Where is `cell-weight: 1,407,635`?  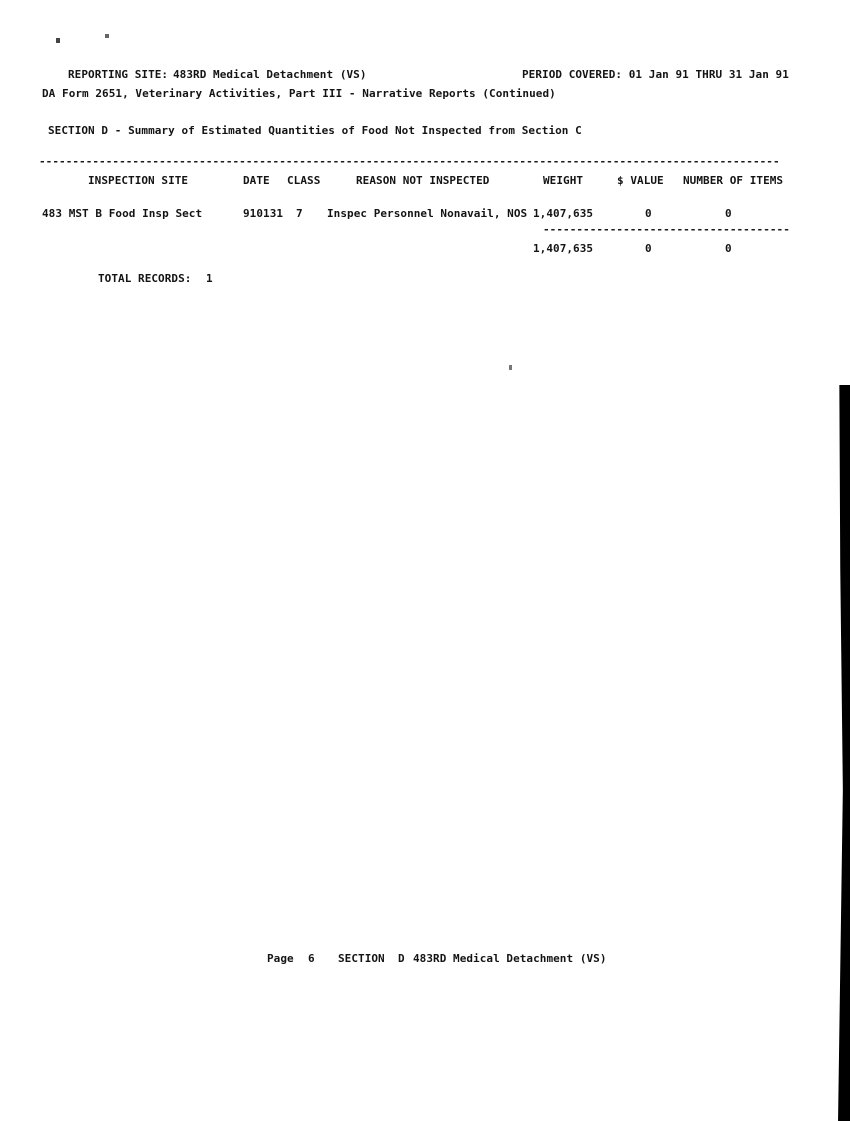 cell-weight: 1,407,635 is located at coordinates (563, 213).